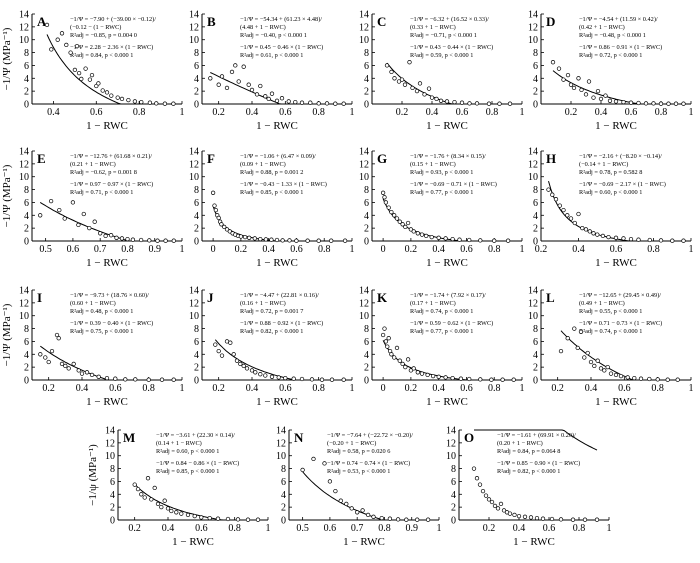  Describe the element at coordinates (101, 55) in the screenshot. I see `panel-a-annotation-line: R²adj = 0.84, p < 0.000 1` at that location.